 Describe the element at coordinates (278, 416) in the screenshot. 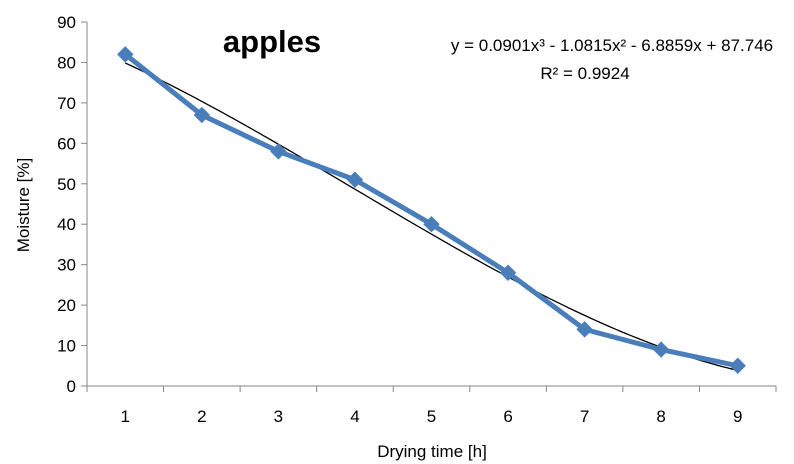

I see `x-tick-label: 3` at that location.